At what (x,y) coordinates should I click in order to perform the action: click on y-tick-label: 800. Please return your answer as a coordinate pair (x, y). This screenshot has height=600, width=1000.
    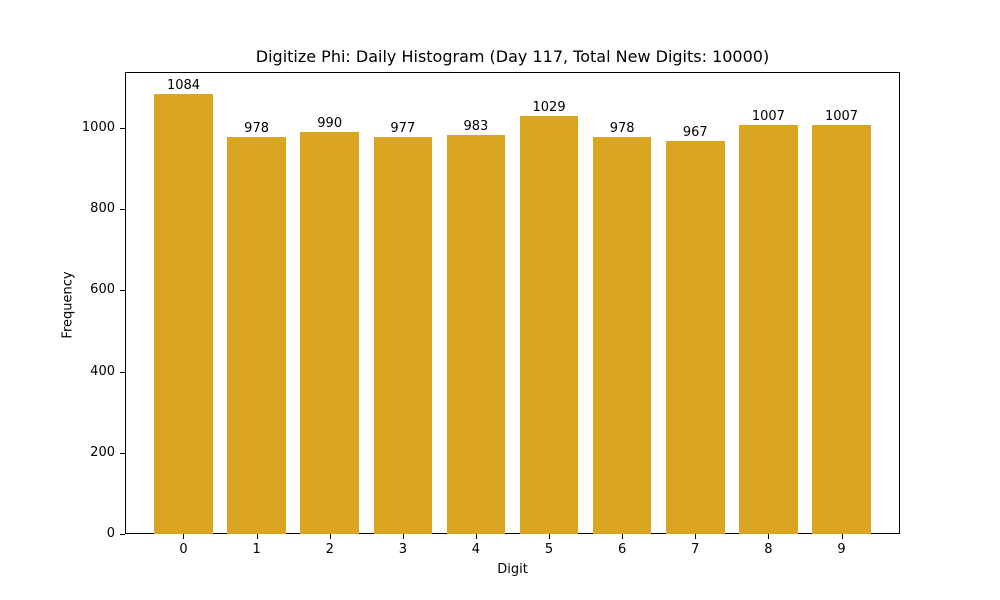
    Looking at the image, I should click on (102, 209).